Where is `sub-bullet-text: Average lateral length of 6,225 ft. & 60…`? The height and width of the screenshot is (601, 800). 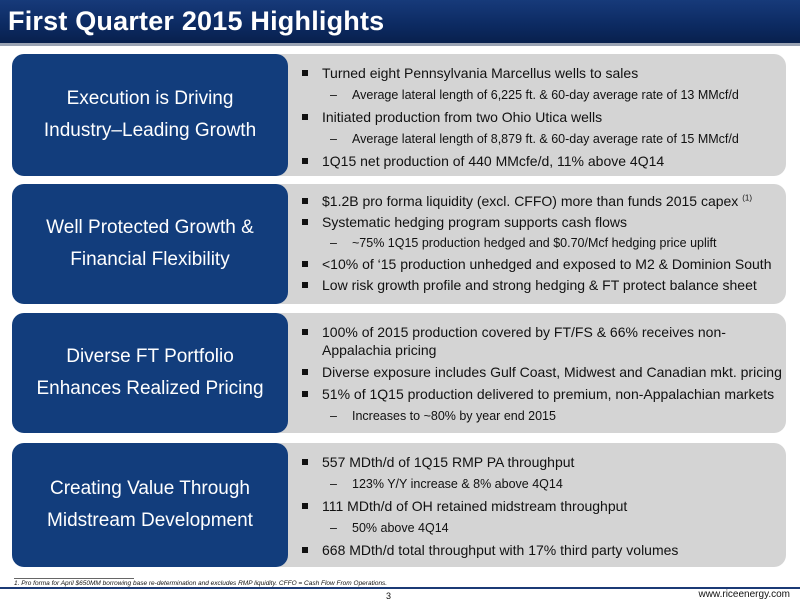
sub-bullet-text: Average lateral length of 6,225 ft. & 60… is located at coordinates (545, 95).